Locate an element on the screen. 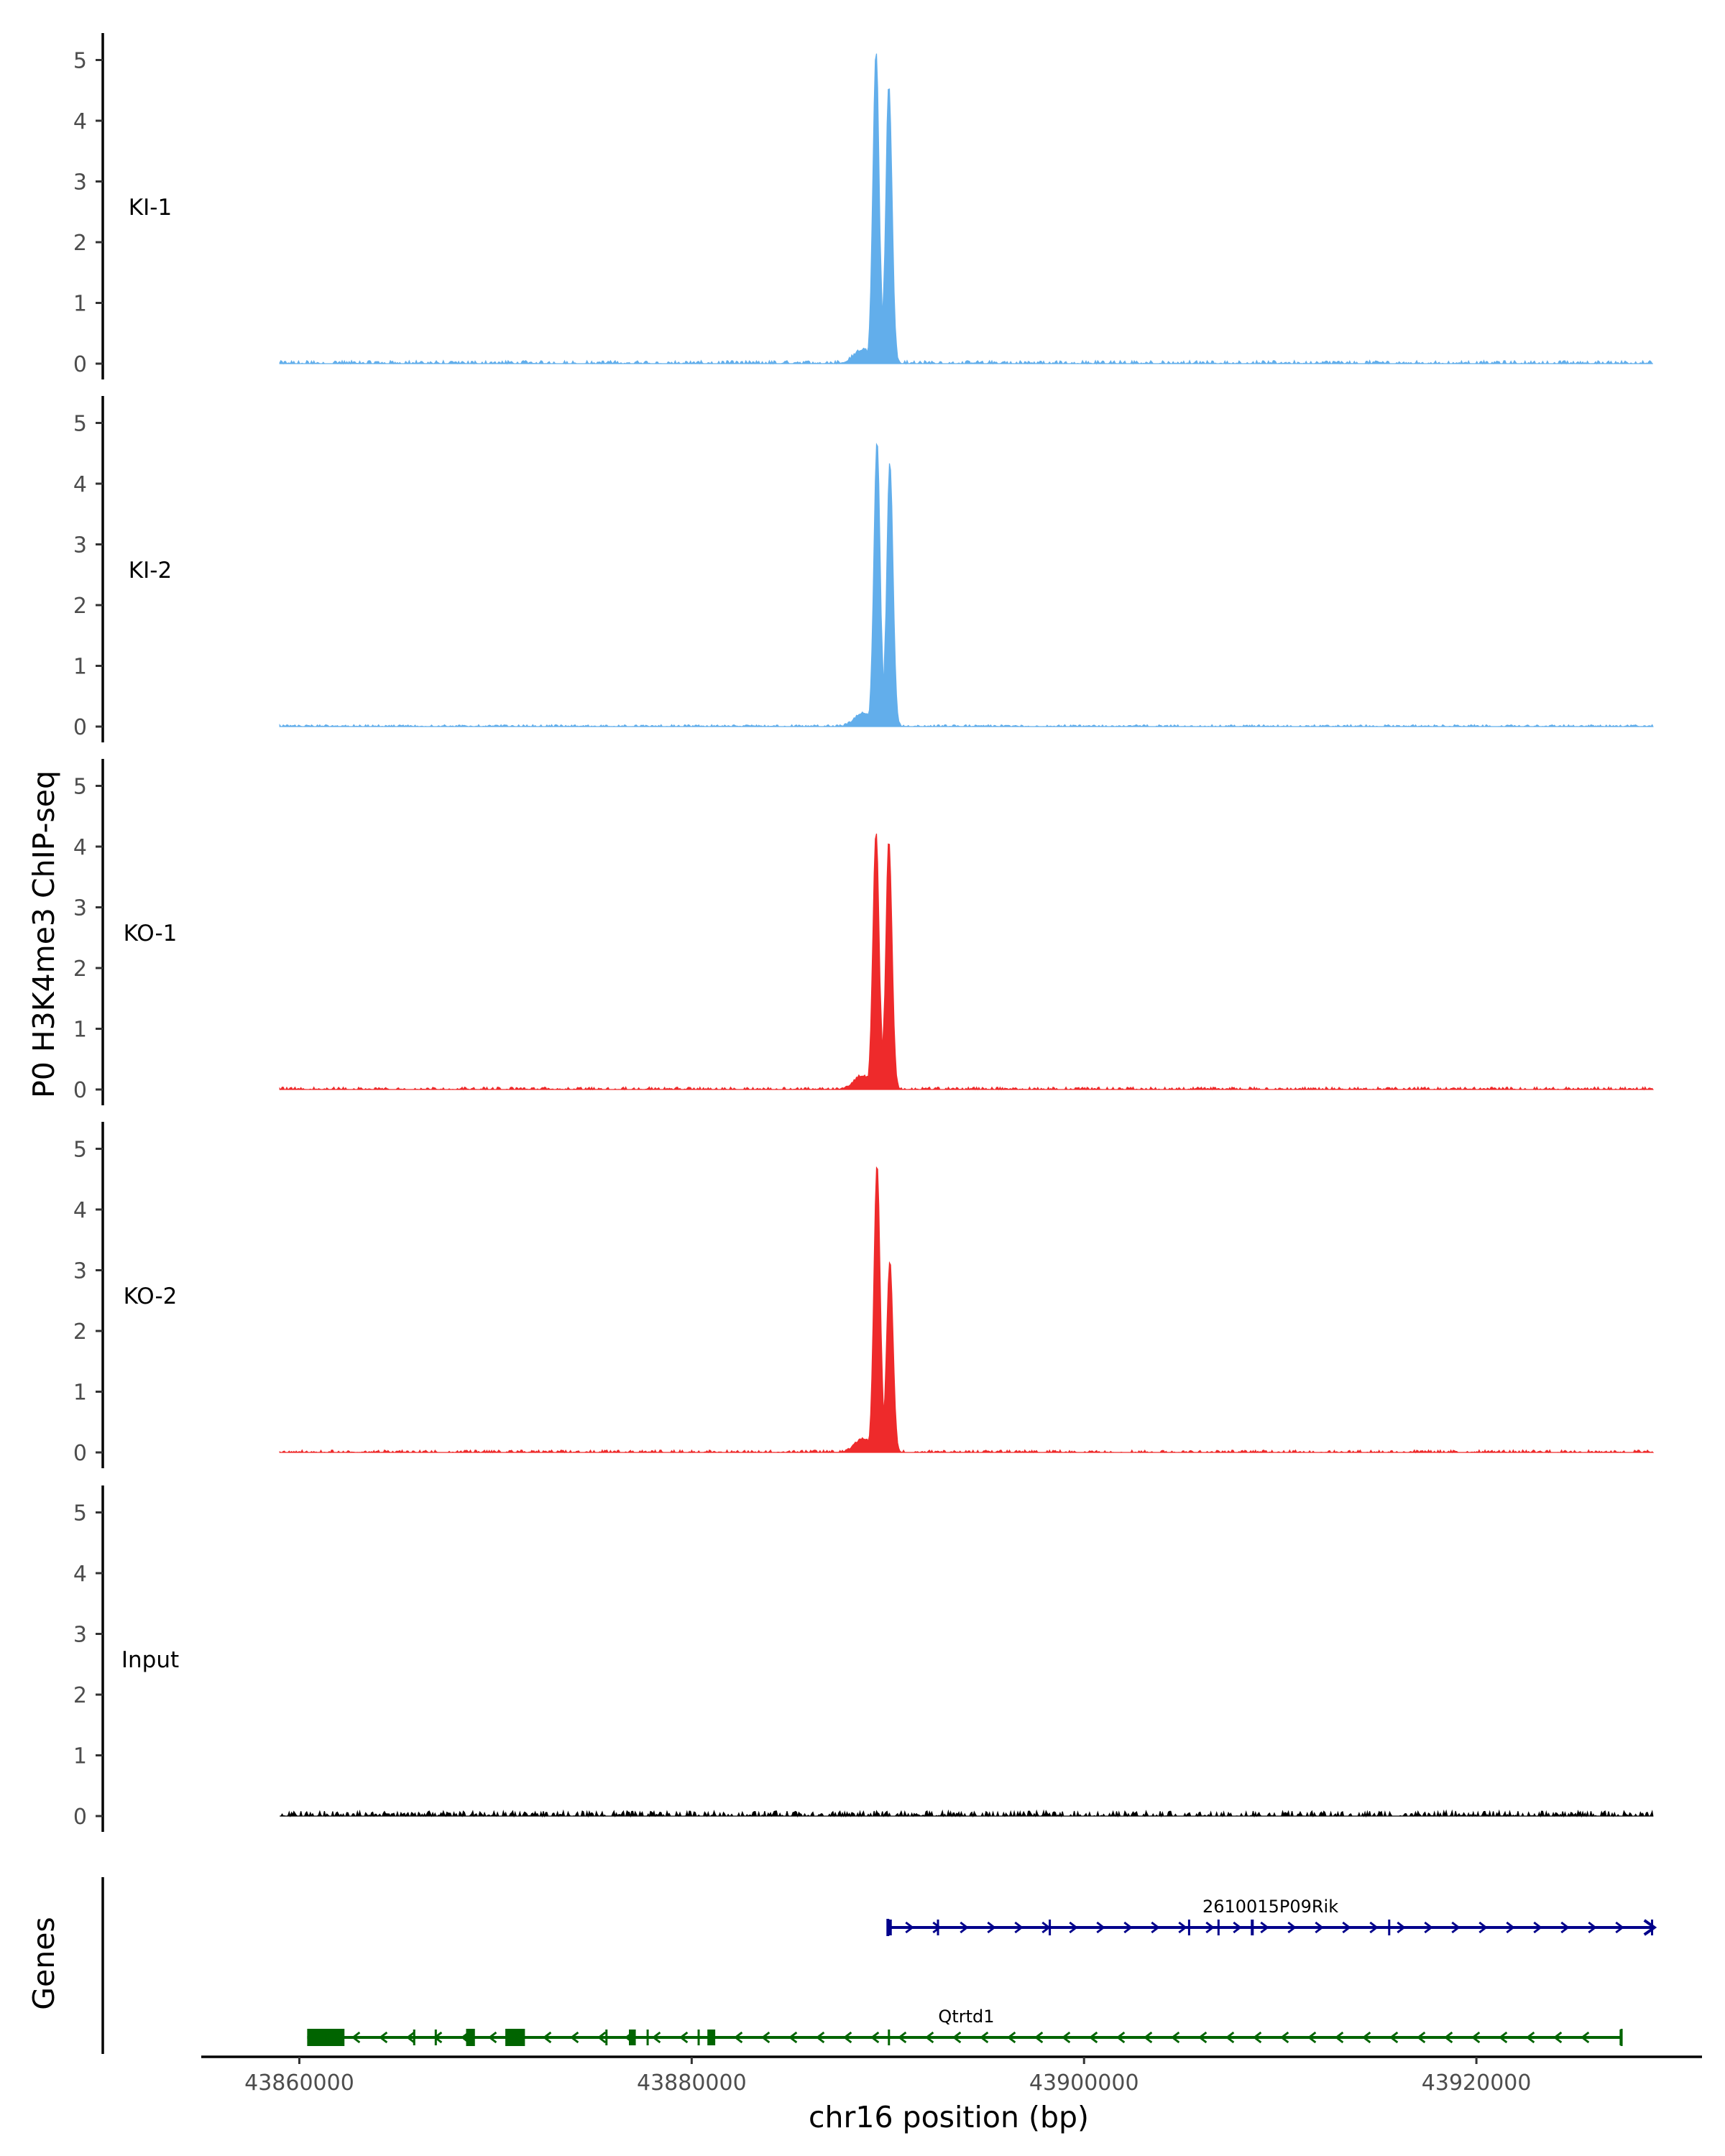 This screenshot has height=2156, width=1725. track-panel: 0 1 2 3 4 5 KO-2 is located at coordinates (864, 1295).